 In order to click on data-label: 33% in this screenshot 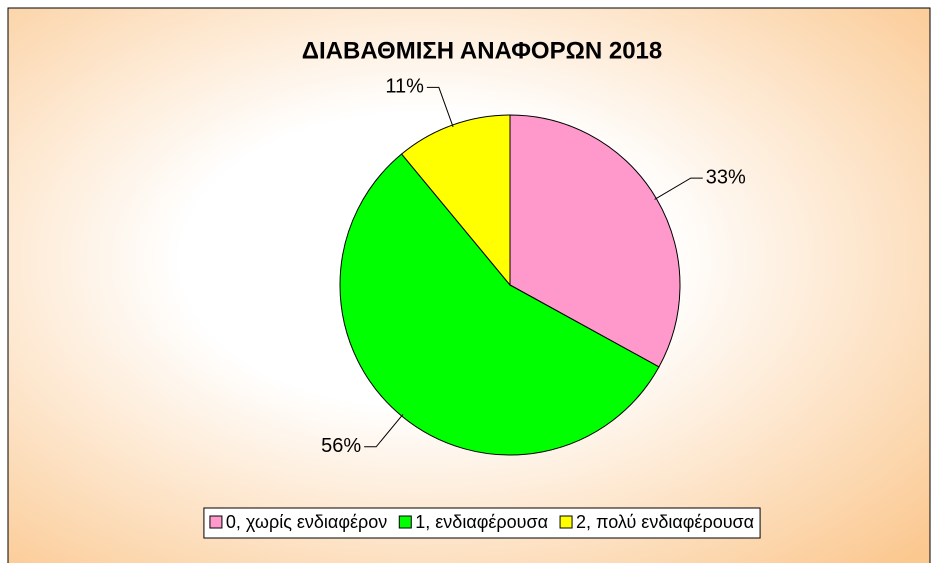, I will do `click(726, 177)`.